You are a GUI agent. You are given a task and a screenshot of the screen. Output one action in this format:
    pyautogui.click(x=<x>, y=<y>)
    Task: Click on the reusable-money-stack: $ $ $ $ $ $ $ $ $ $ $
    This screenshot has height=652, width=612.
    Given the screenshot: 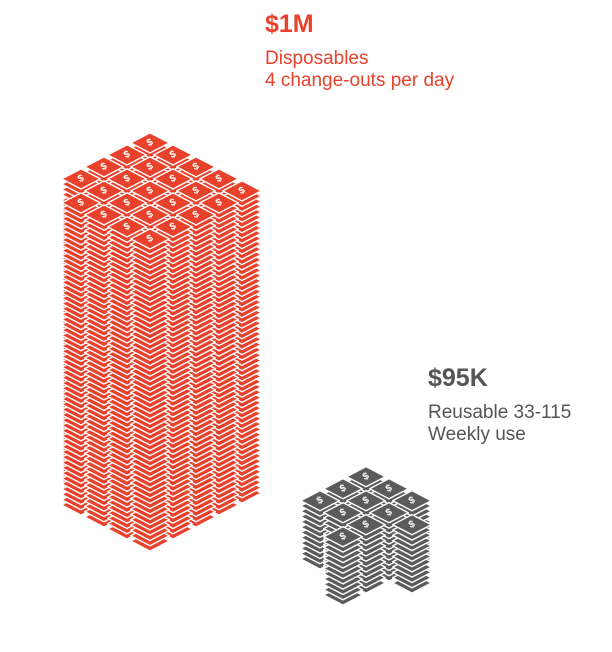 What is the action you would take?
    pyautogui.click(x=366, y=535)
    